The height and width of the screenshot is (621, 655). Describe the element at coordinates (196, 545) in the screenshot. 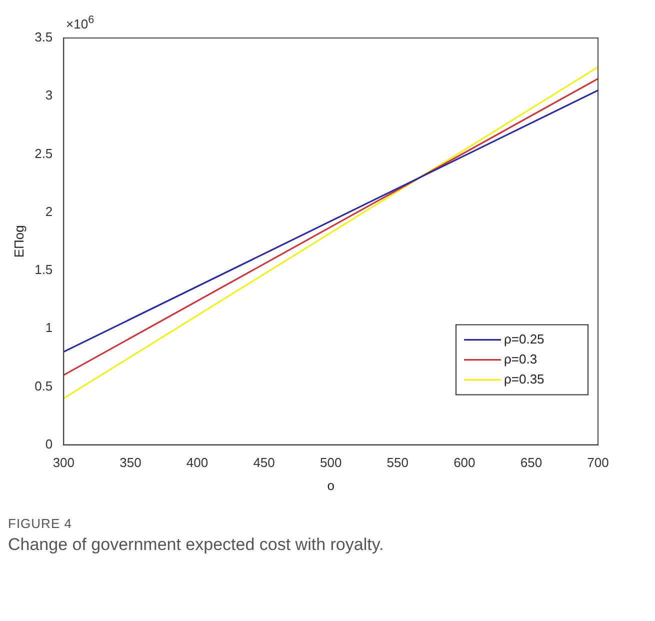

I see `text: Change of government expected cost with royalty.` at that location.